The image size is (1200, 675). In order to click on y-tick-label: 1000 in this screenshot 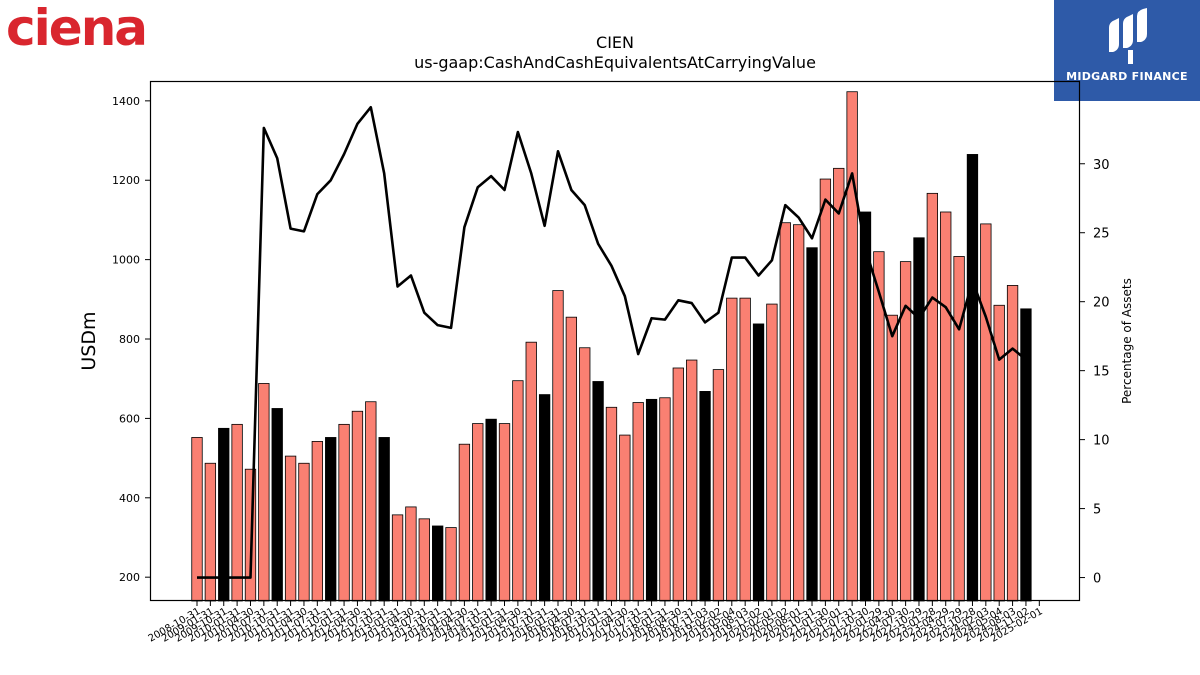, I will do `click(126, 260)`.